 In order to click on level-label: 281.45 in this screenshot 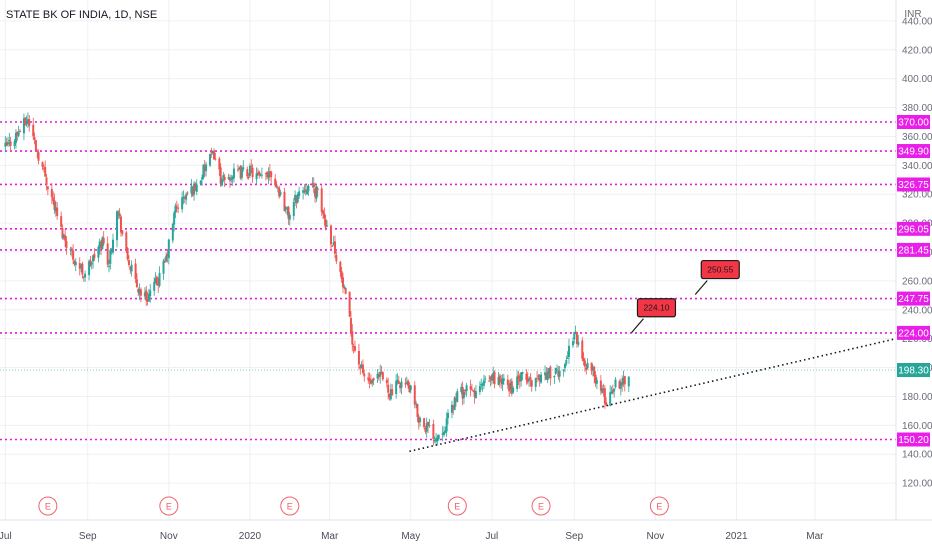, I will do `click(913, 250)`.